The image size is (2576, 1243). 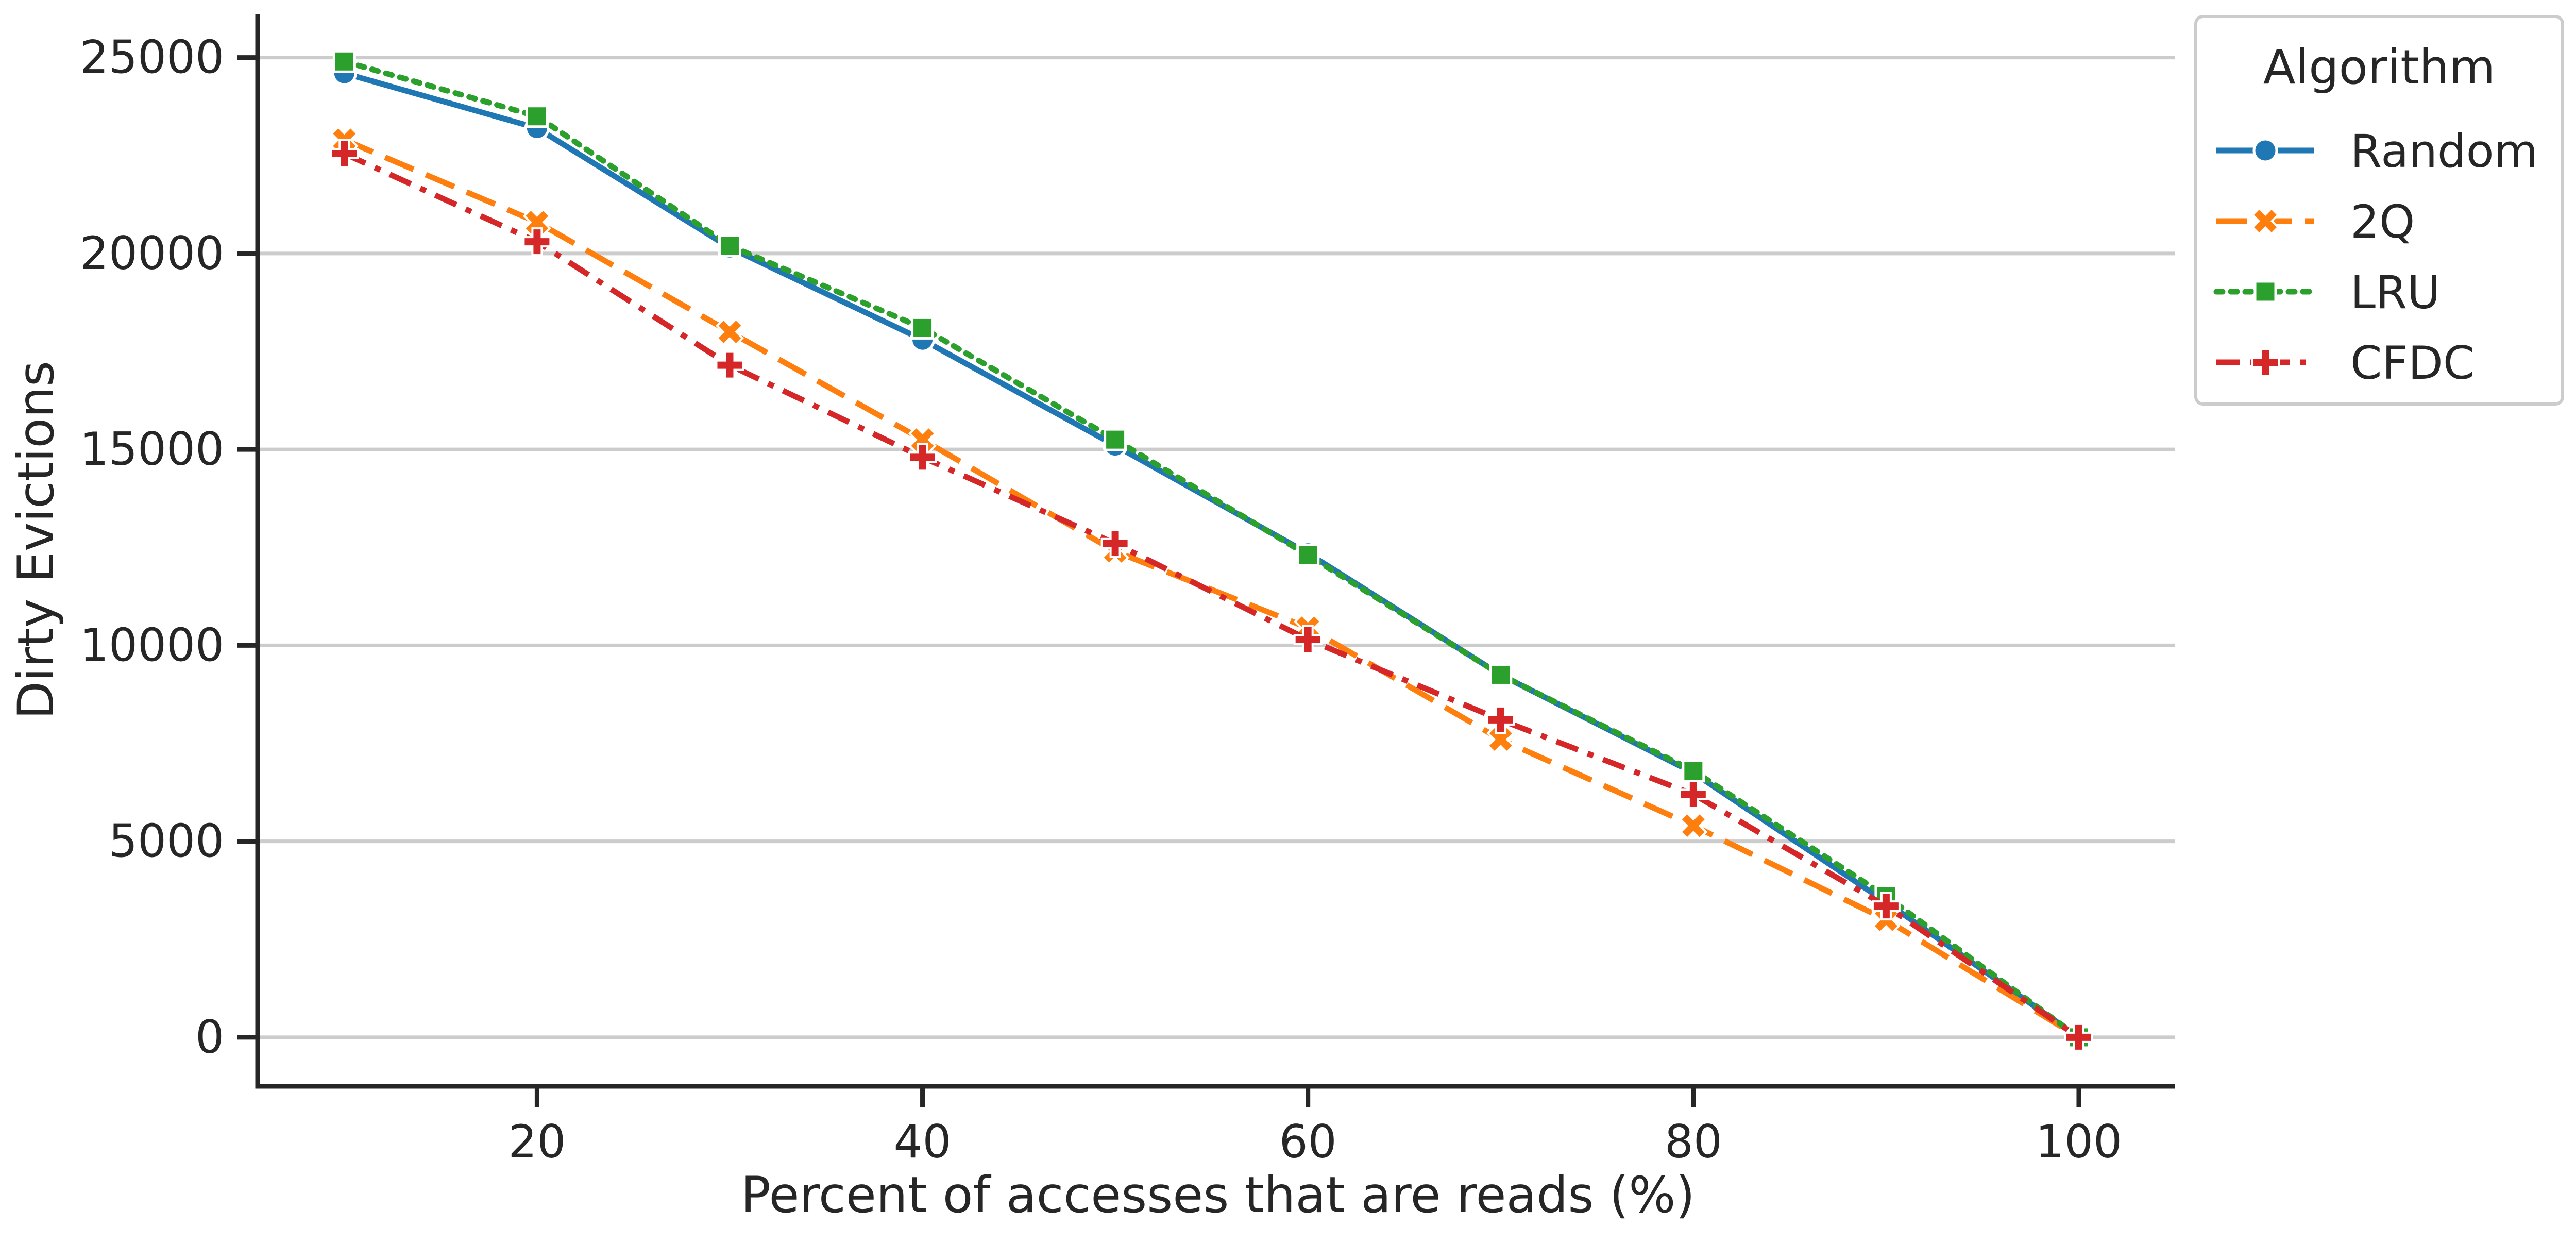 I want to click on y-axis-label: Dirty Evictions, so click(x=36, y=540).